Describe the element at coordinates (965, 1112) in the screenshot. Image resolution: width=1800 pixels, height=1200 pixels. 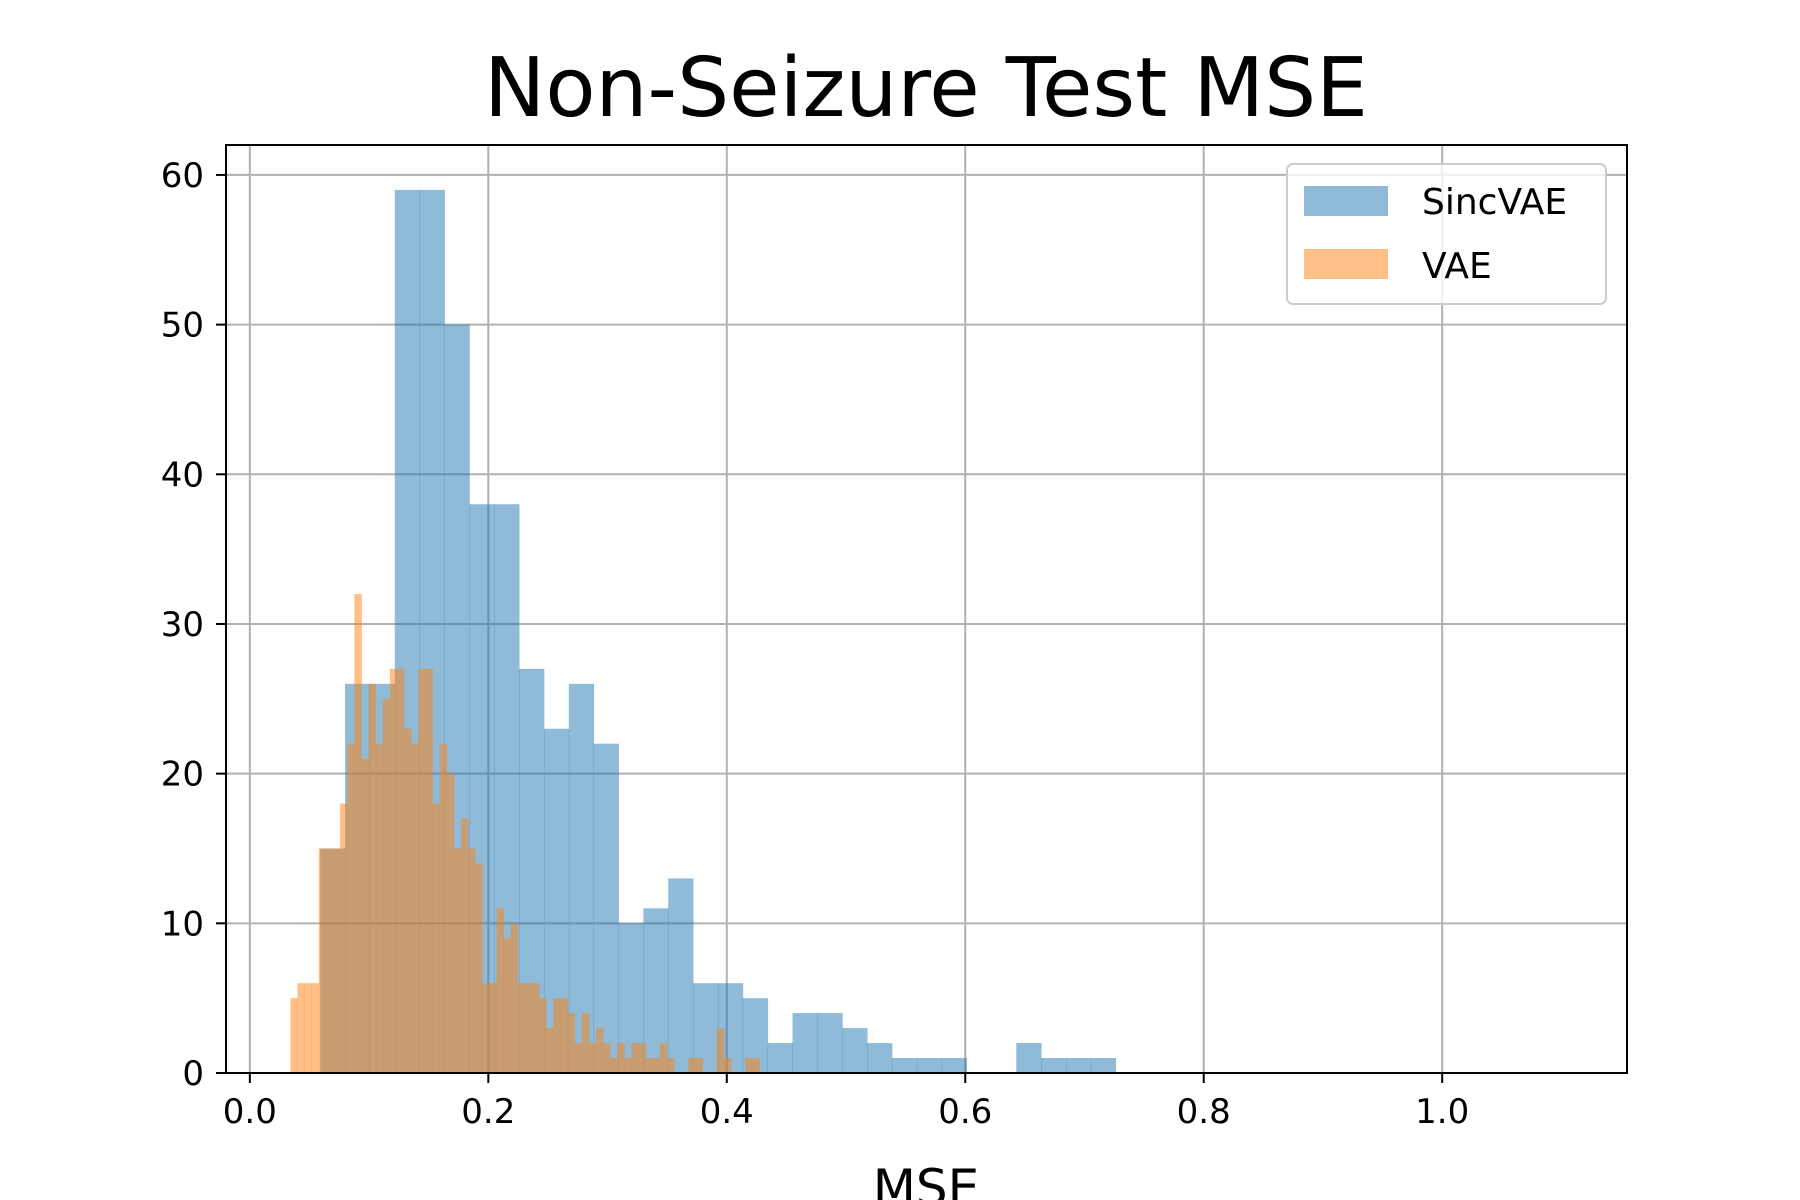
I see `x-tick-label: 0.6` at that location.